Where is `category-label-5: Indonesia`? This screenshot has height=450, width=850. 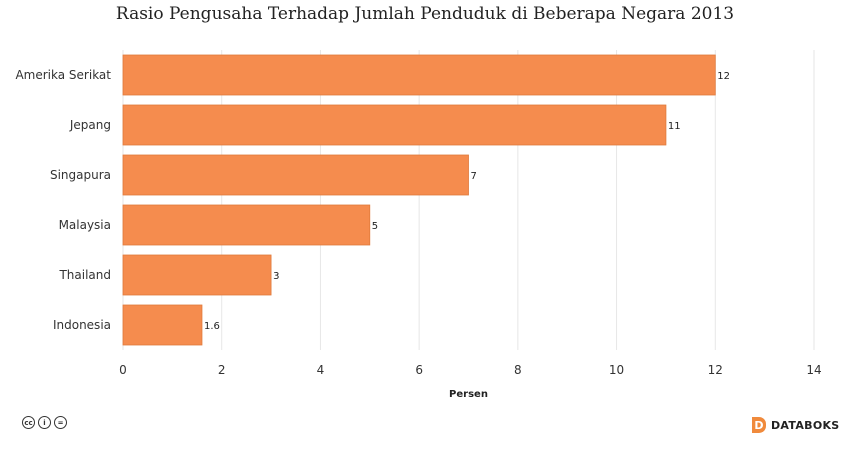
category-label-5: Indonesia is located at coordinates (82, 325).